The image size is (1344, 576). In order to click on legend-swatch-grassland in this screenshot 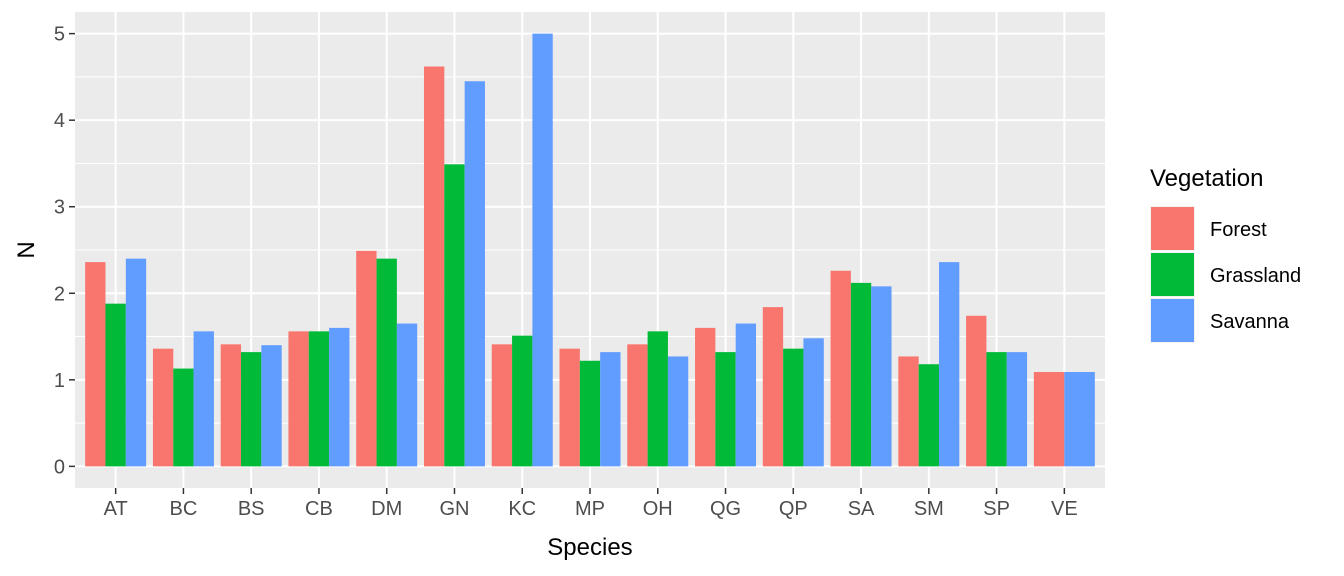, I will do `click(1172, 274)`.